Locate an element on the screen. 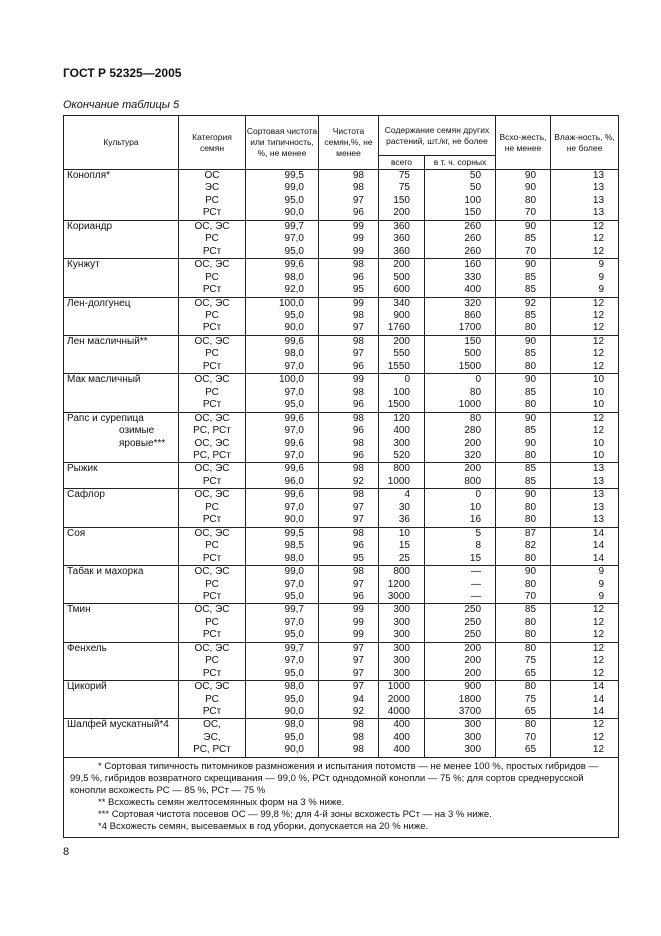  crop-cell: Мак масличный is located at coordinates (121, 393).